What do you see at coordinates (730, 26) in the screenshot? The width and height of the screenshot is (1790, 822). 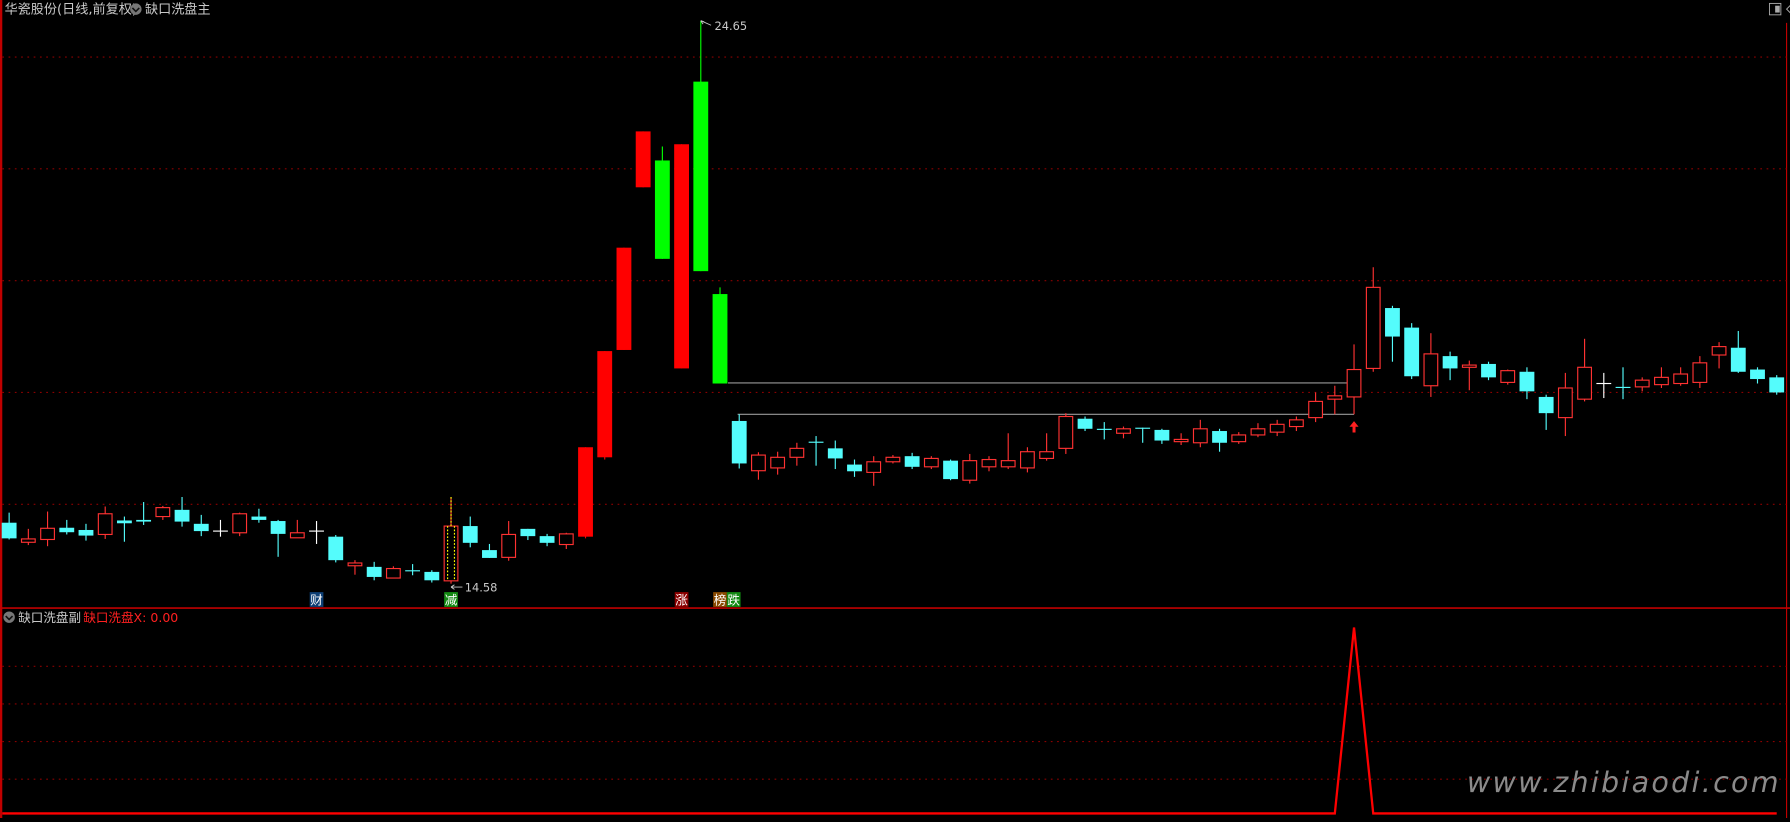 I see `svg-text: 24.65` at bounding box center [730, 26].